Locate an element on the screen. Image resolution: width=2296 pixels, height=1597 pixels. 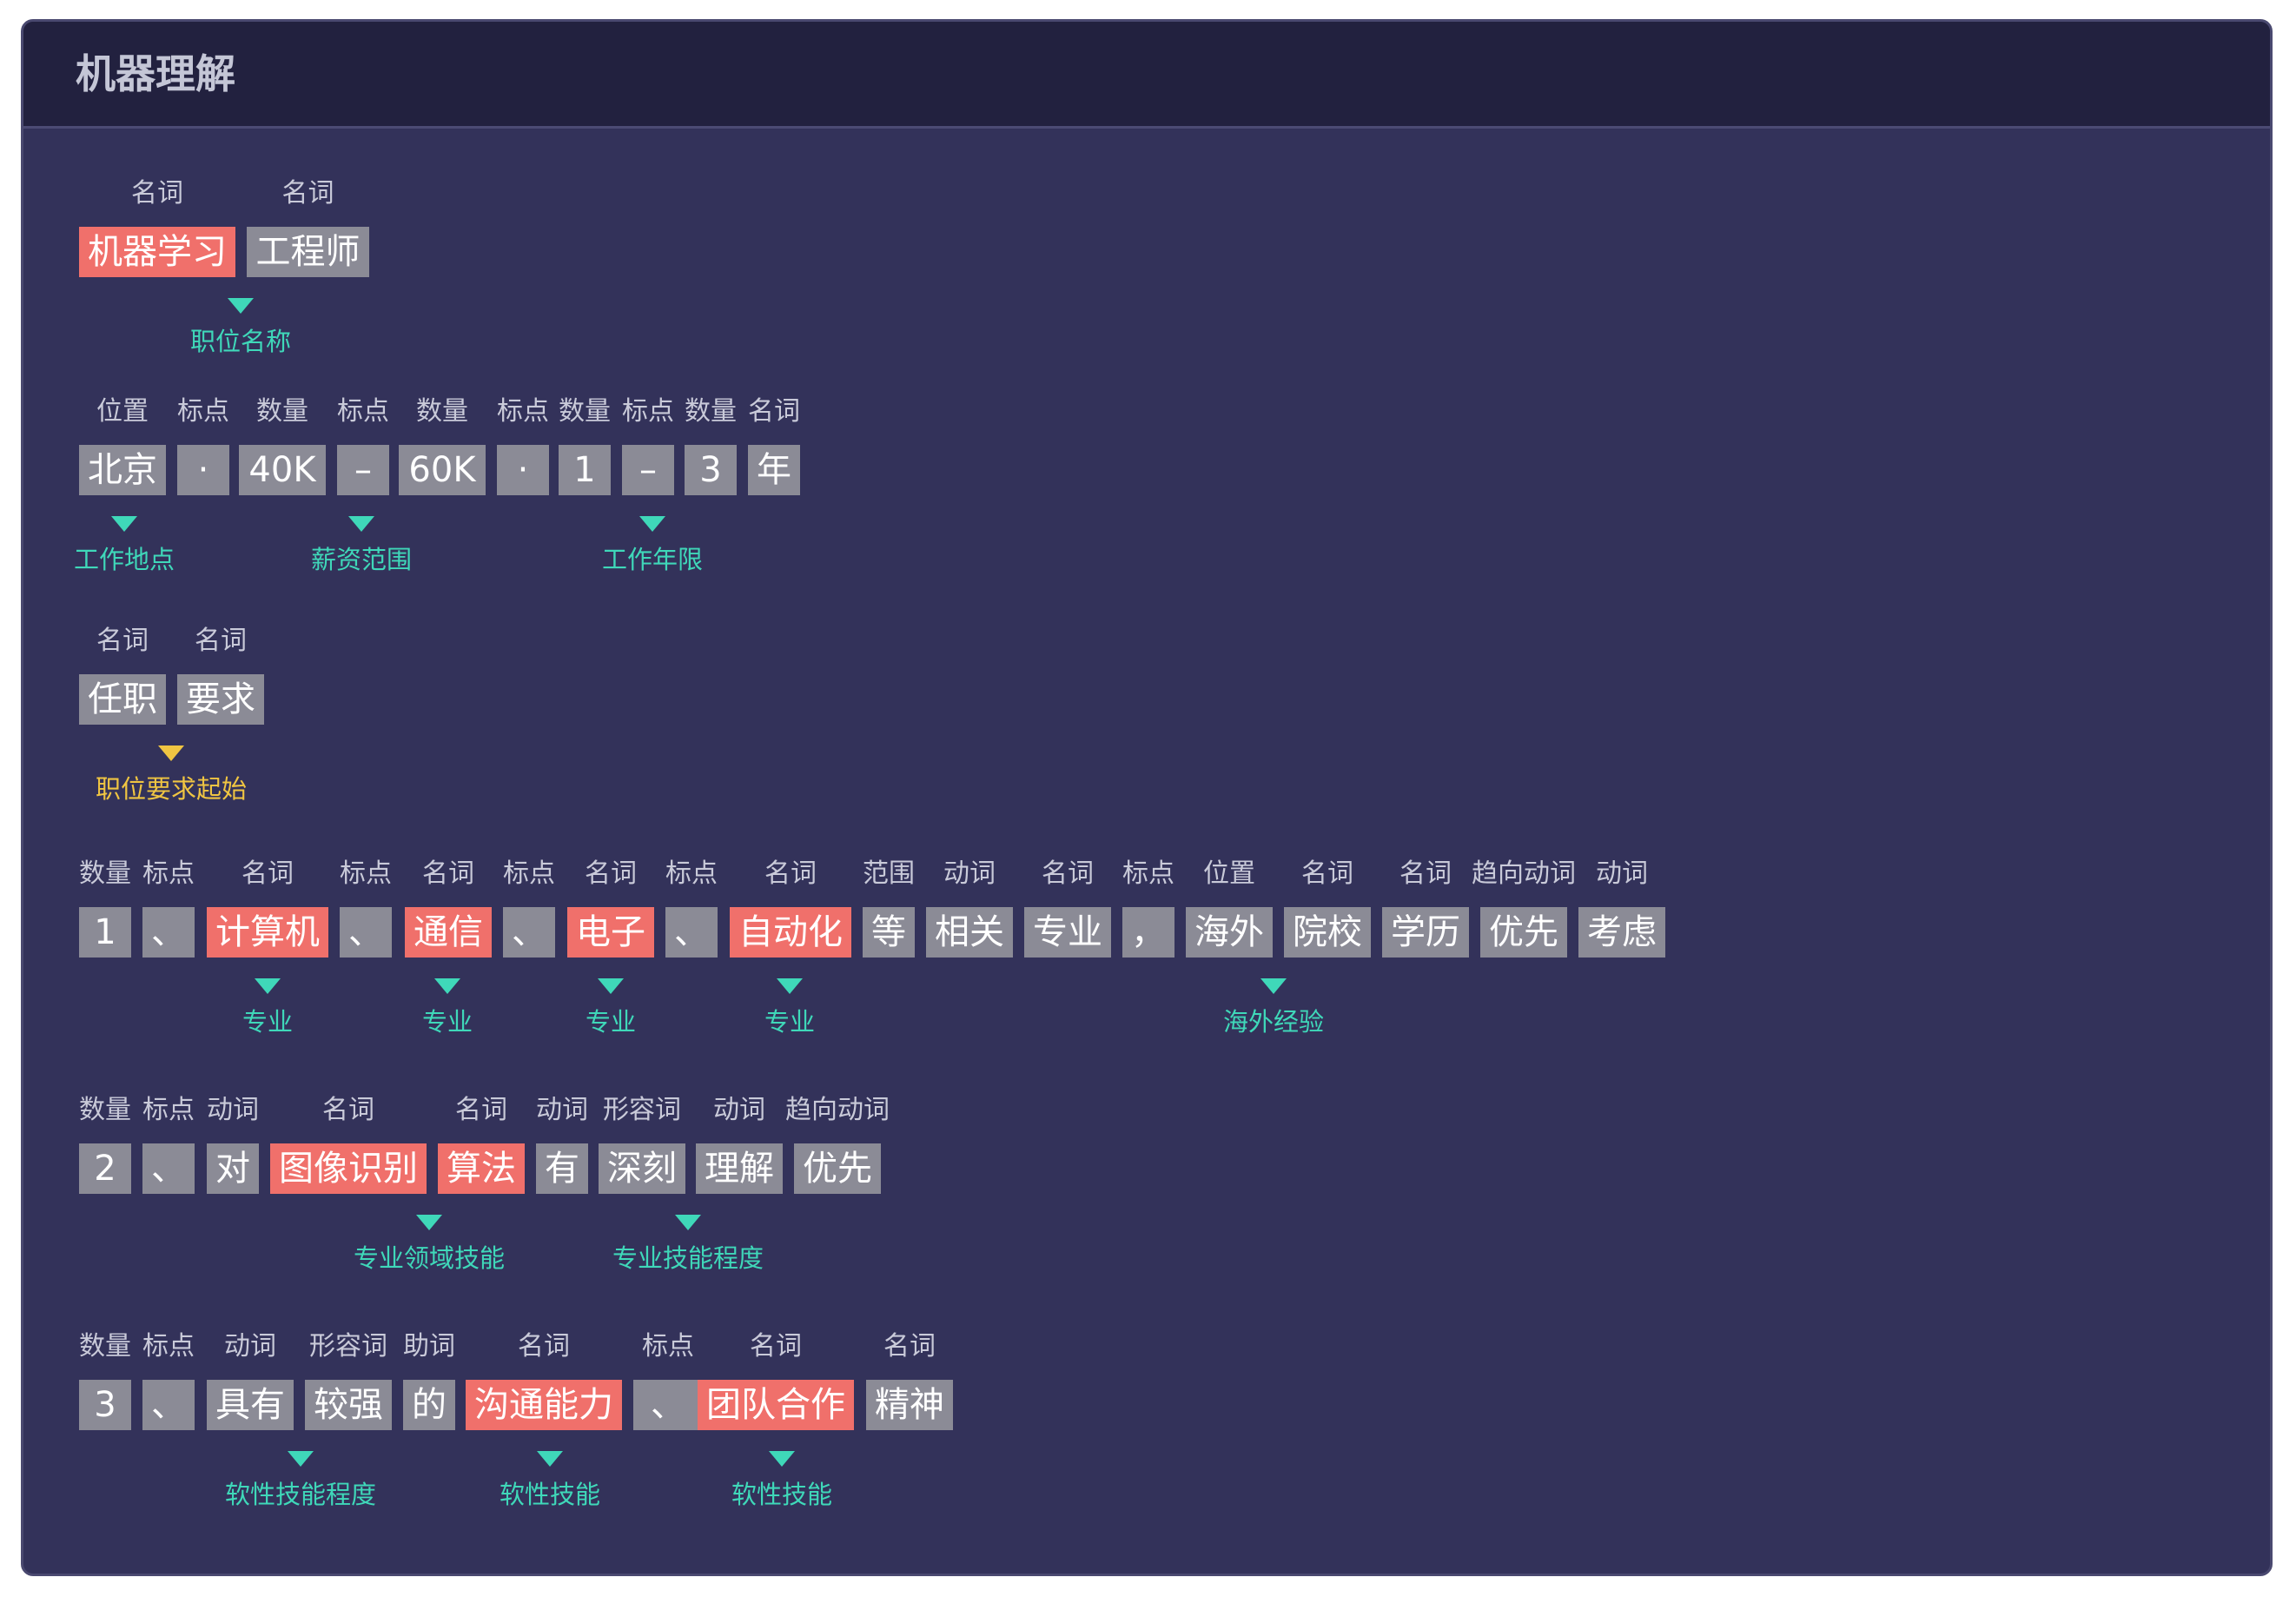
panel-title: 机器理解 is located at coordinates (155, 73).